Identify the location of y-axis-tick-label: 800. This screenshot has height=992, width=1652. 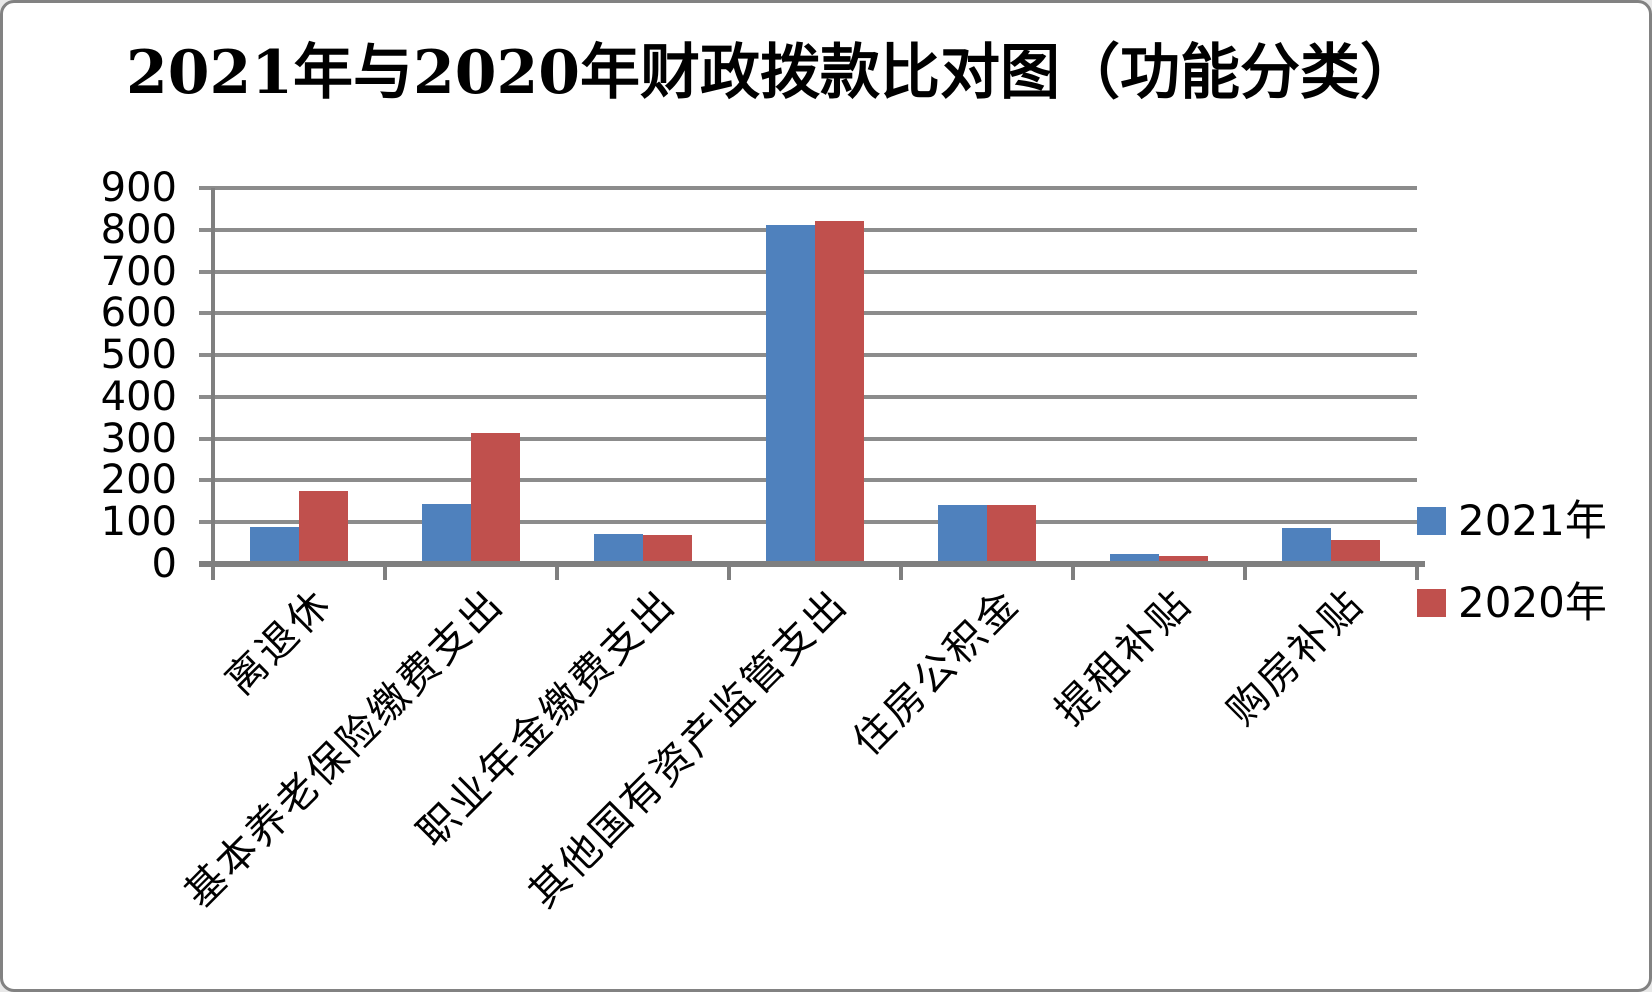
(138, 229).